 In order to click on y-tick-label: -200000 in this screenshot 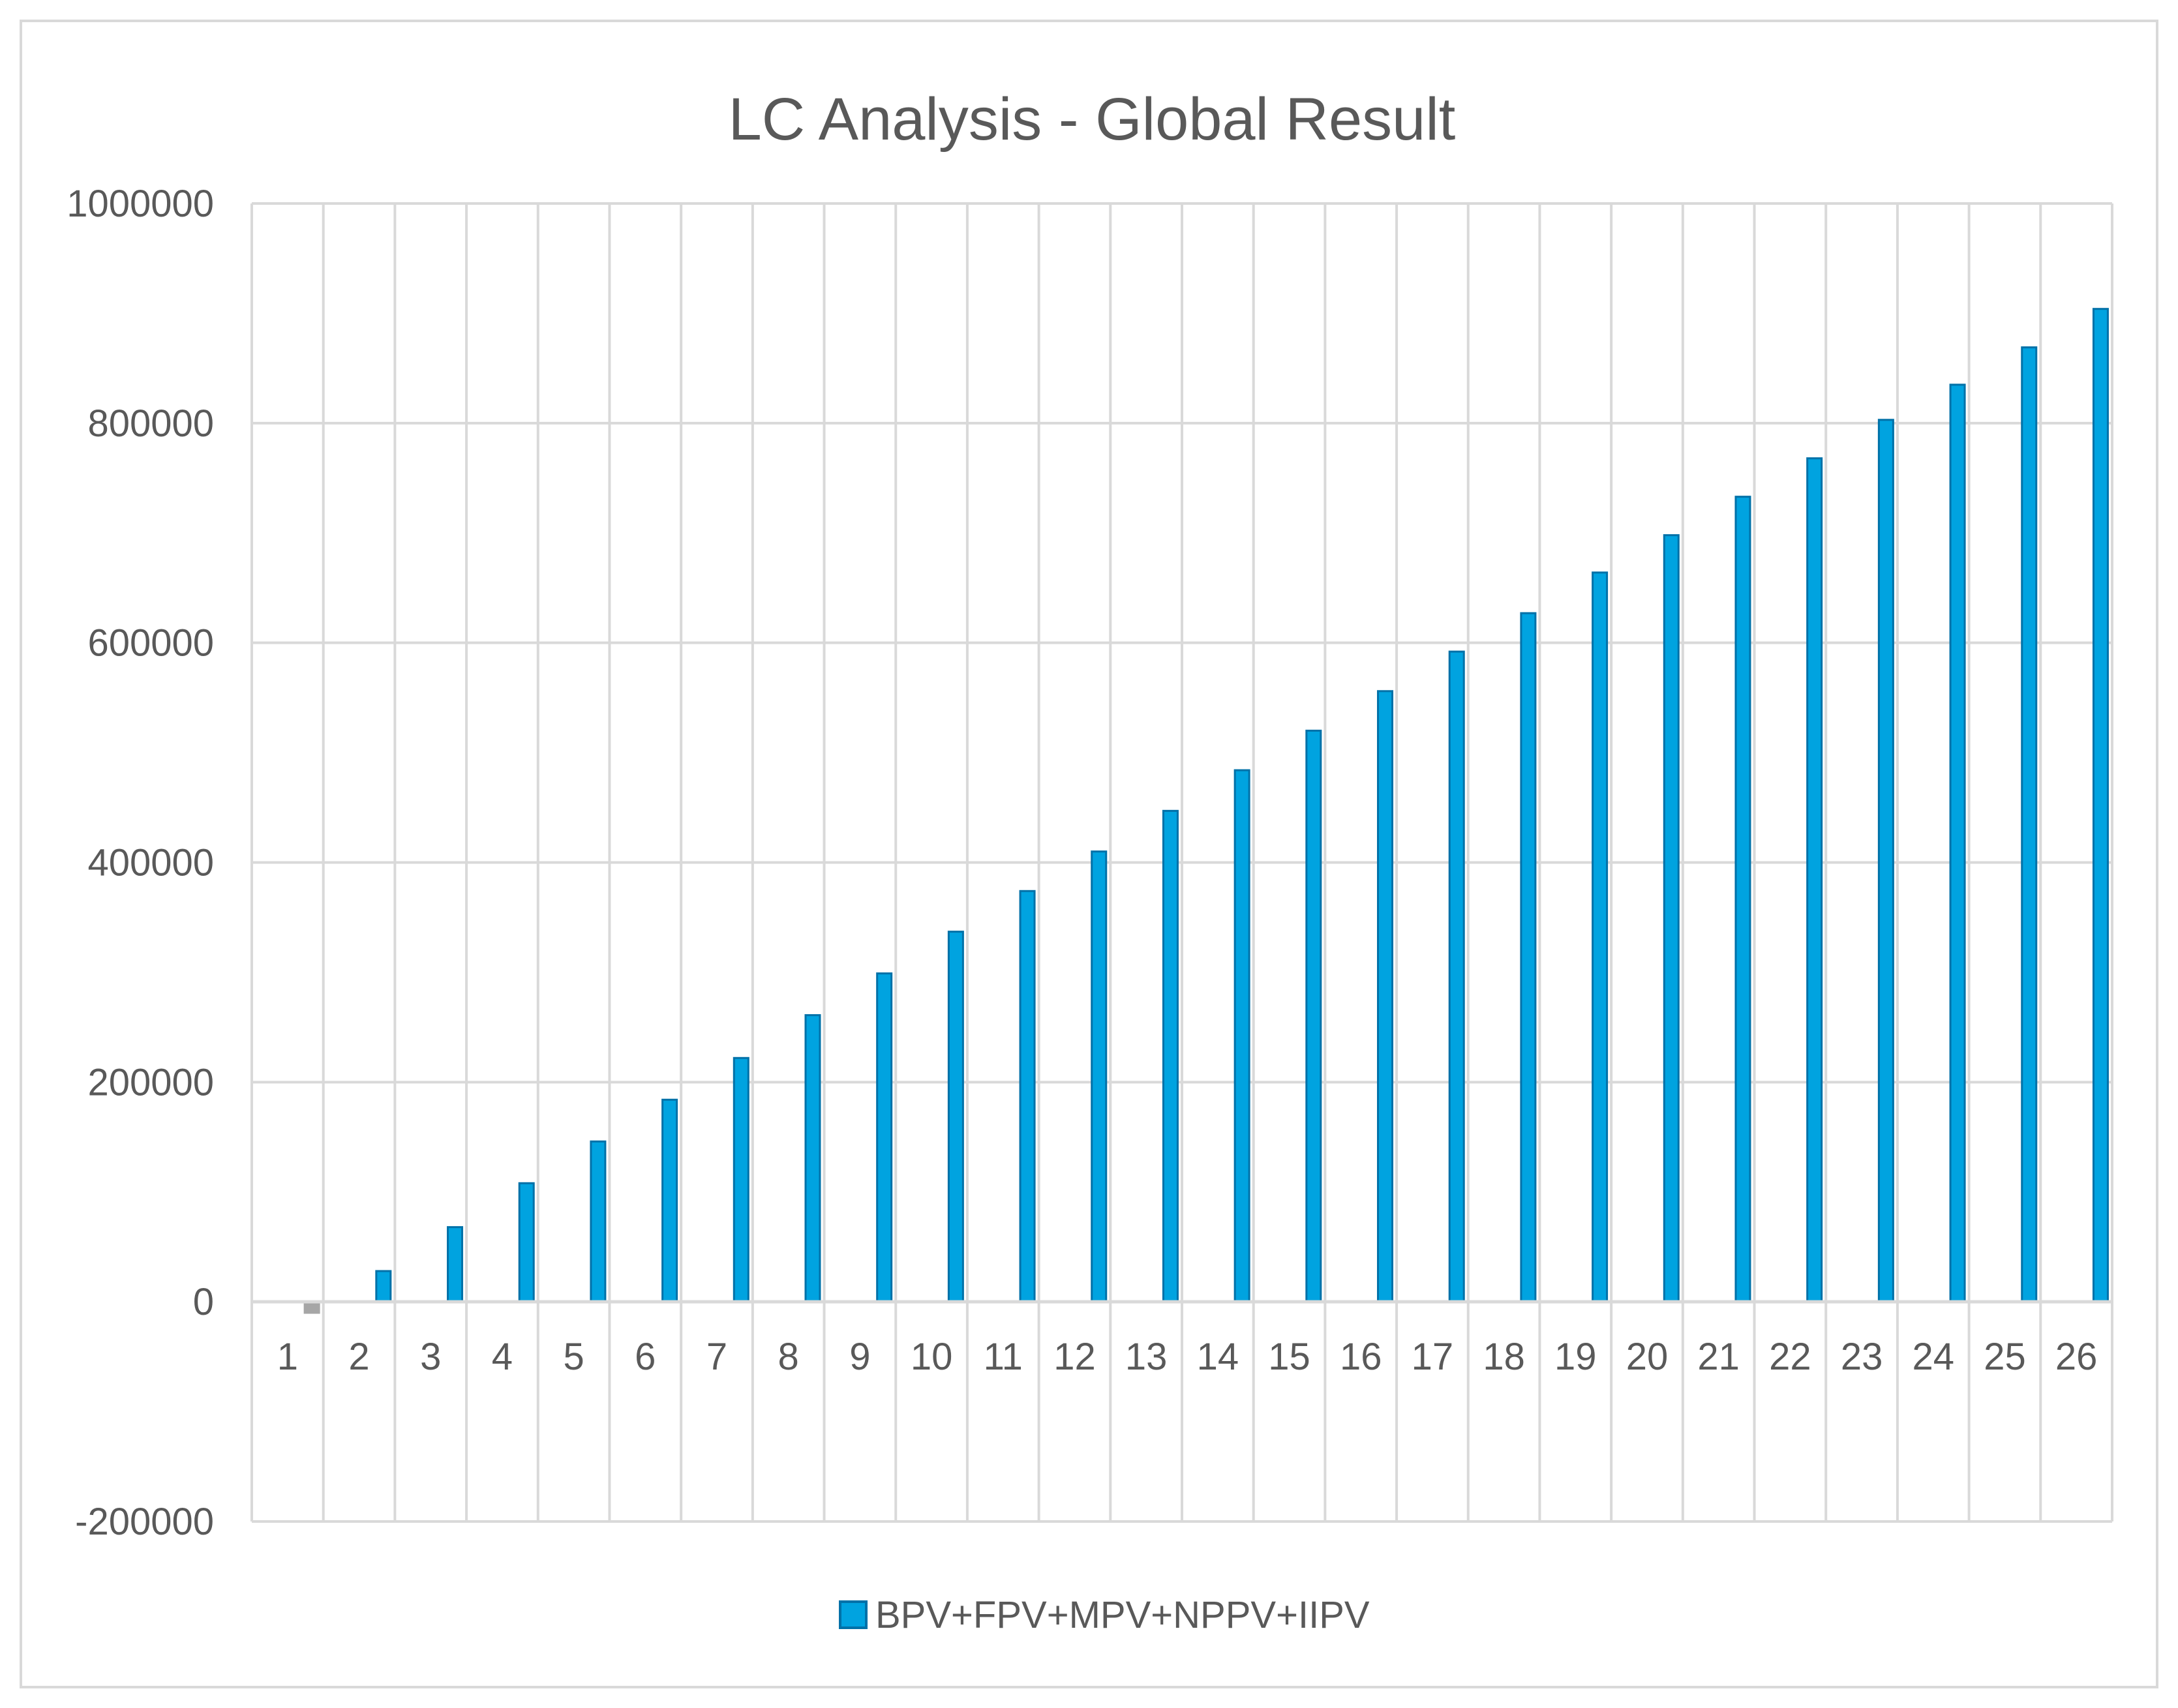, I will do `click(144, 1522)`.